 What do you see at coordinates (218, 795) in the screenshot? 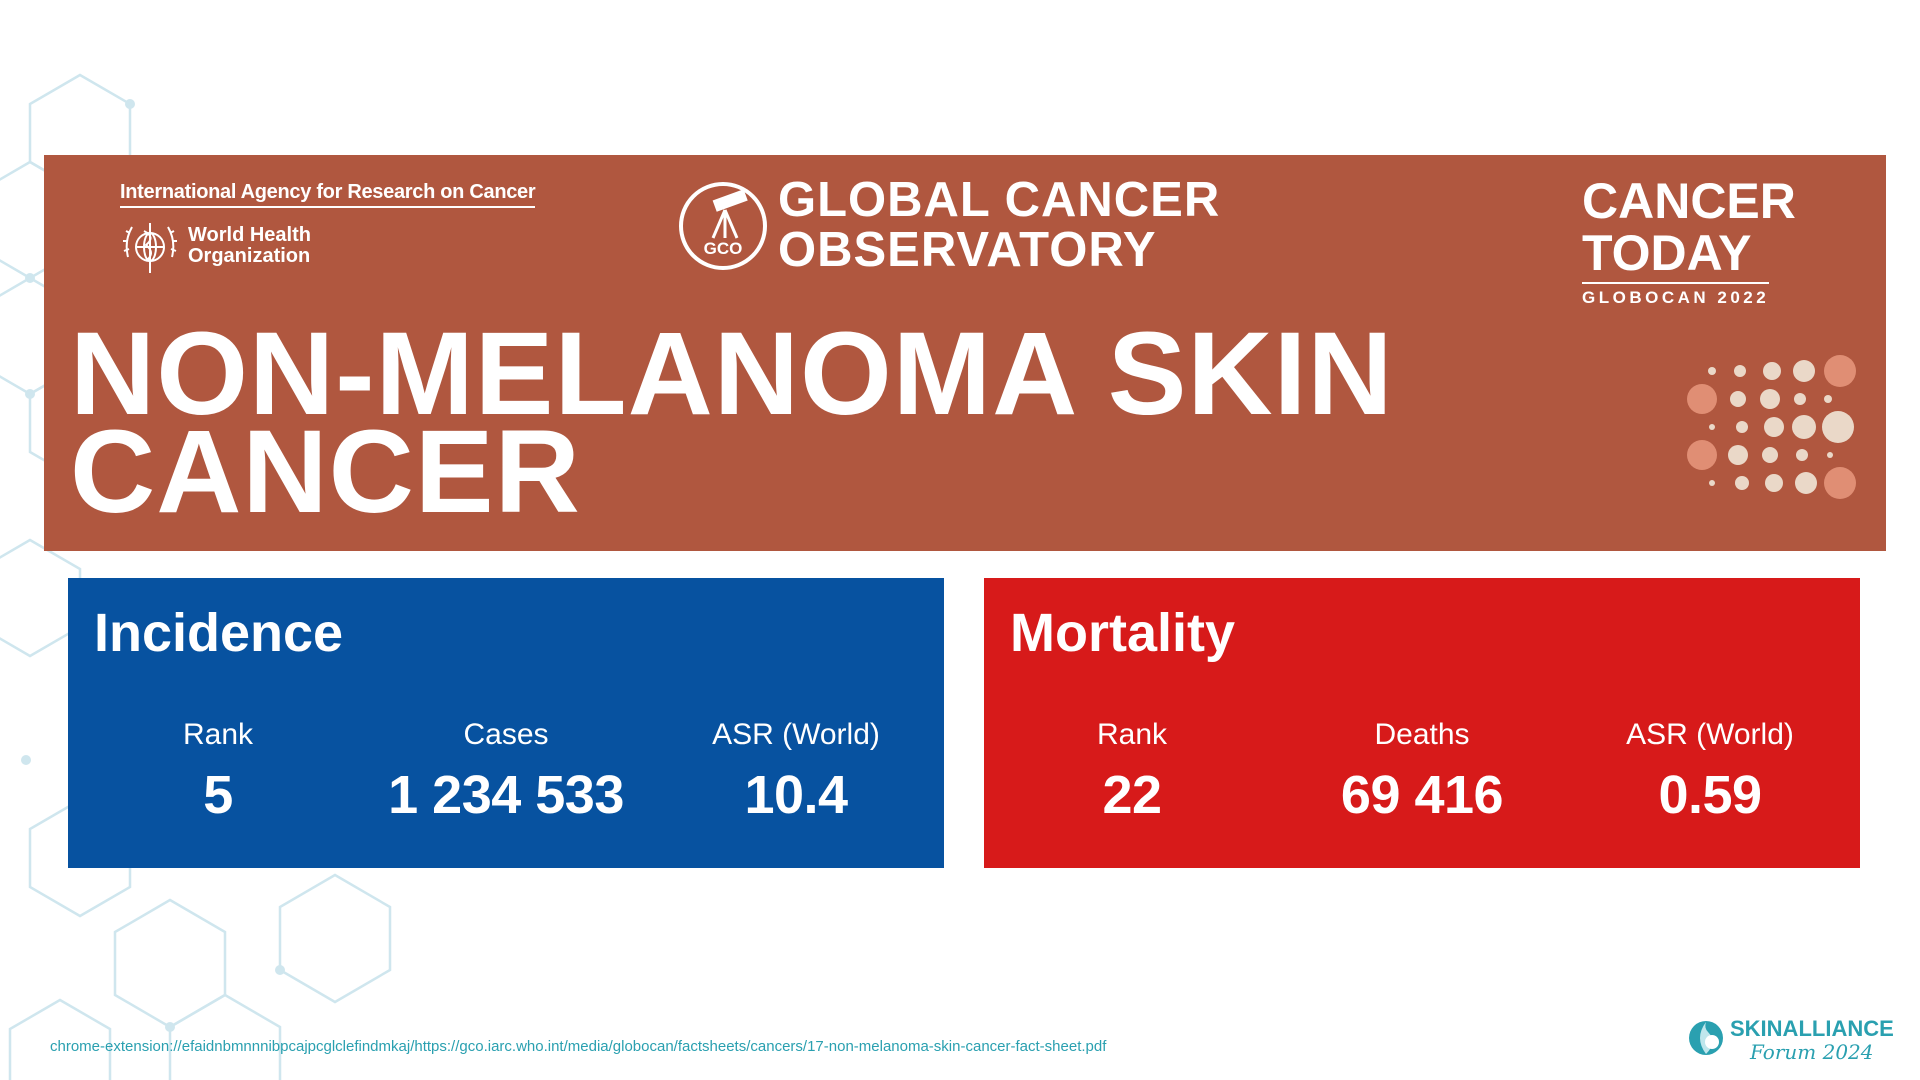
I see `stat-value: 5` at bounding box center [218, 795].